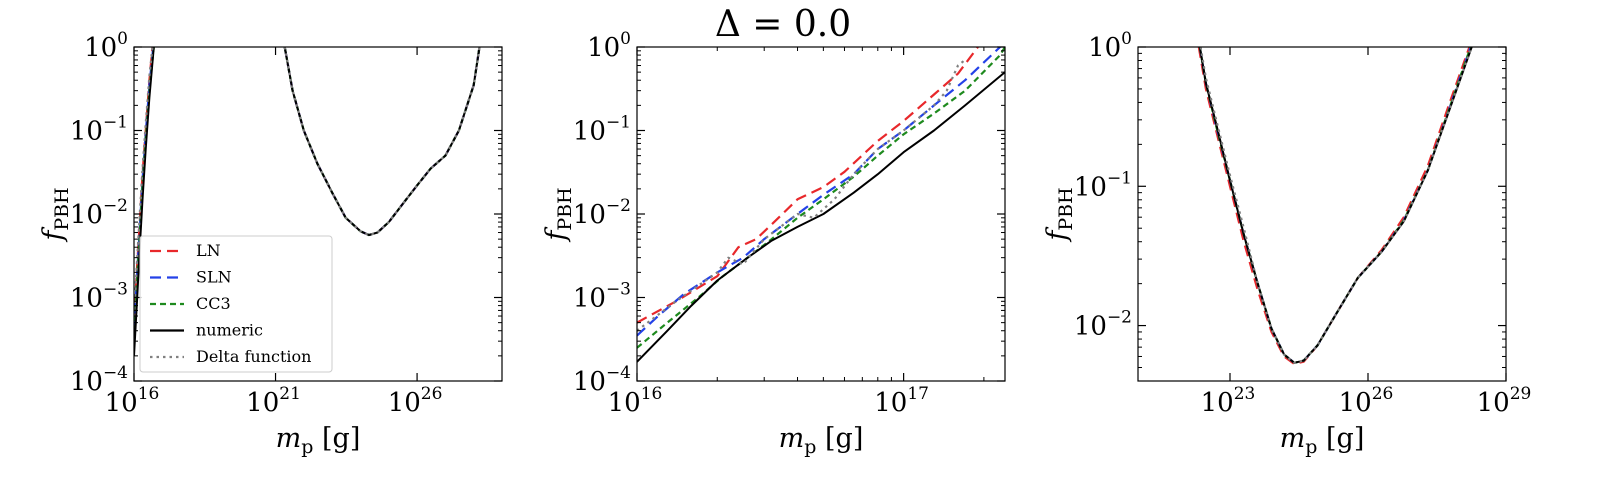 This screenshot has width=1600, height=500. Describe the element at coordinates (273, 401) in the screenshot. I see `x-tick-label: 1021` at that location.